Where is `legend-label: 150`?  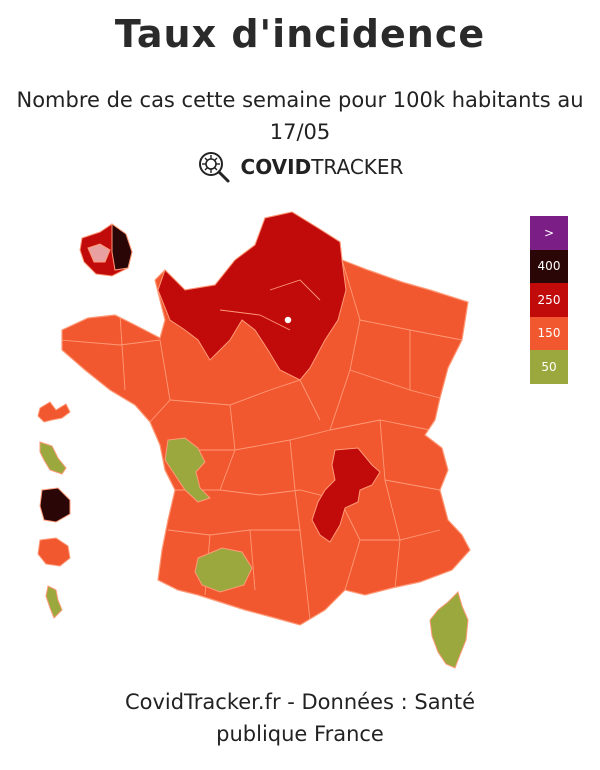
legend-label: 150 is located at coordinates (549, 333).